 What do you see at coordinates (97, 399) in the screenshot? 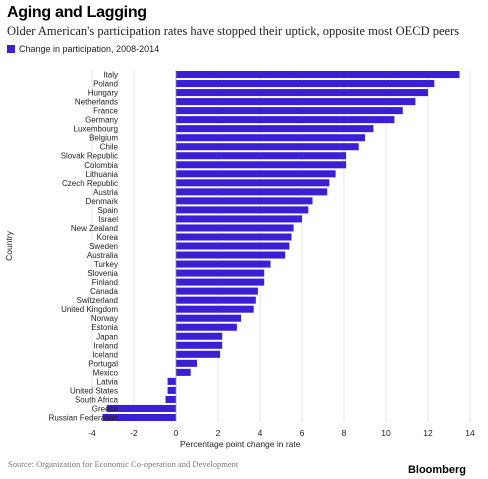
I see `category-label: South Africa` at bounding box center [97, 399].